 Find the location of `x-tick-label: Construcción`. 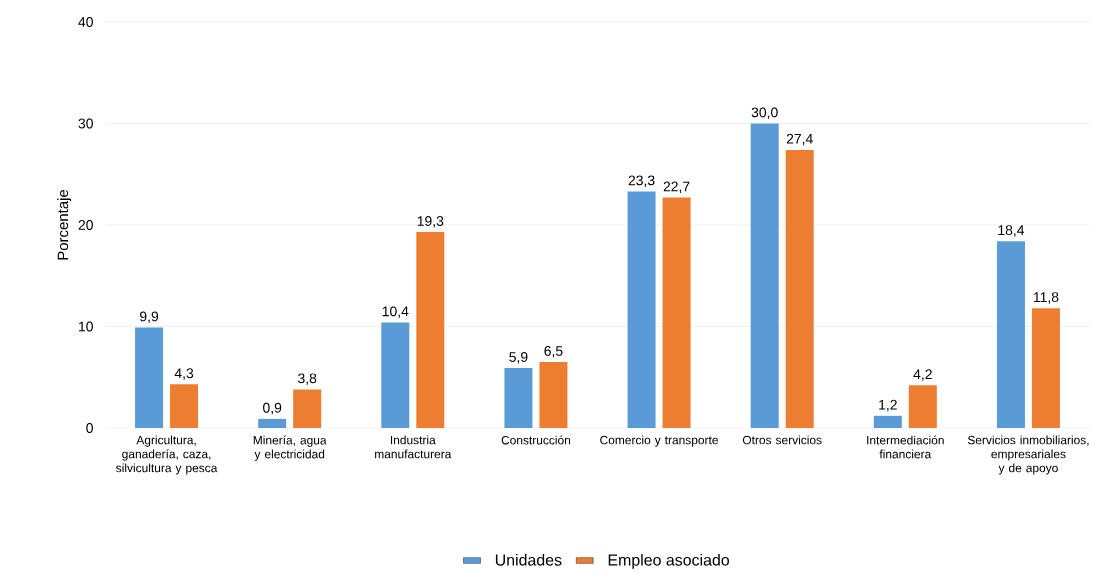

x-tick-label: Construcción is located at coordinates (536, 440).